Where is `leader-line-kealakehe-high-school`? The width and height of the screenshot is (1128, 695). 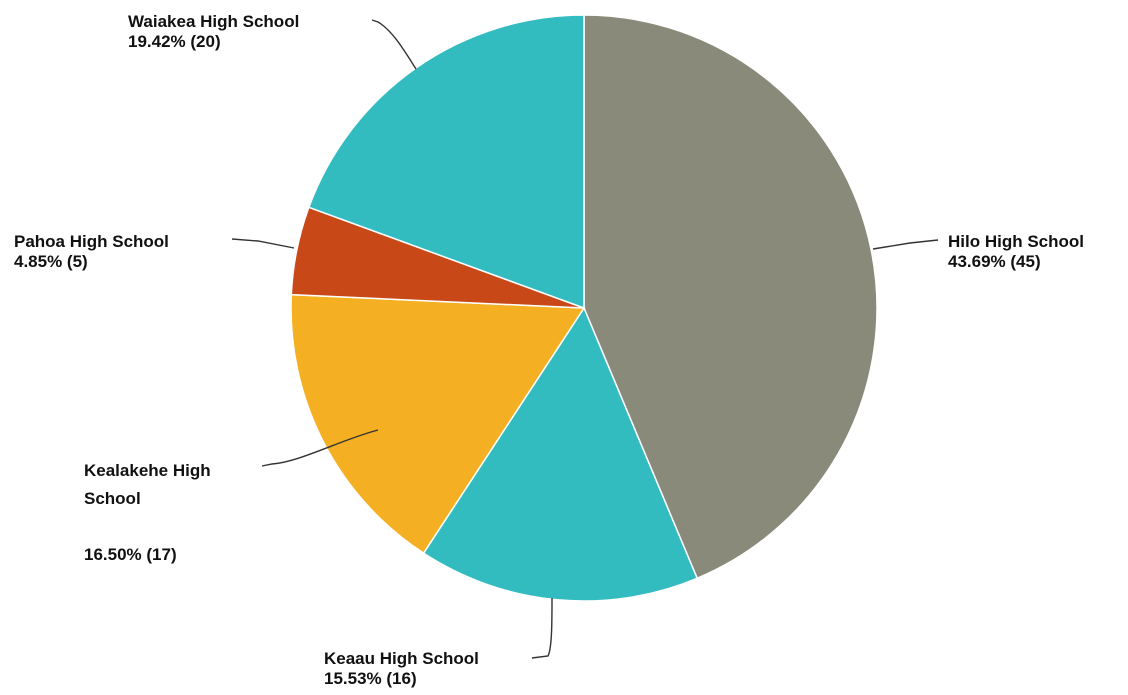 leader-line-kealakehe-high-school is located at coordinates (320, 448).